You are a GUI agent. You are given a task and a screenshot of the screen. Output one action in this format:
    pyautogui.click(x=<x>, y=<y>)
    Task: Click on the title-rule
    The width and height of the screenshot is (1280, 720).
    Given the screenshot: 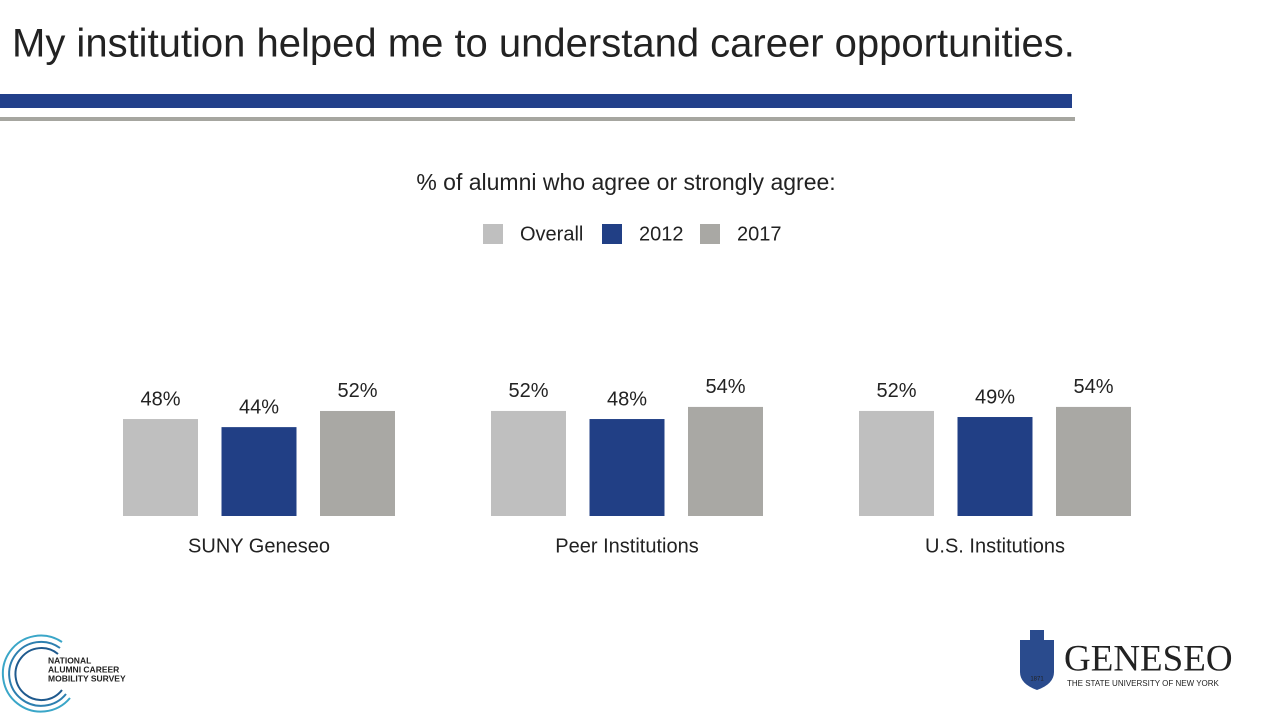 What is the action you would take?
    pyautogui.click(x=536, y=101)
    